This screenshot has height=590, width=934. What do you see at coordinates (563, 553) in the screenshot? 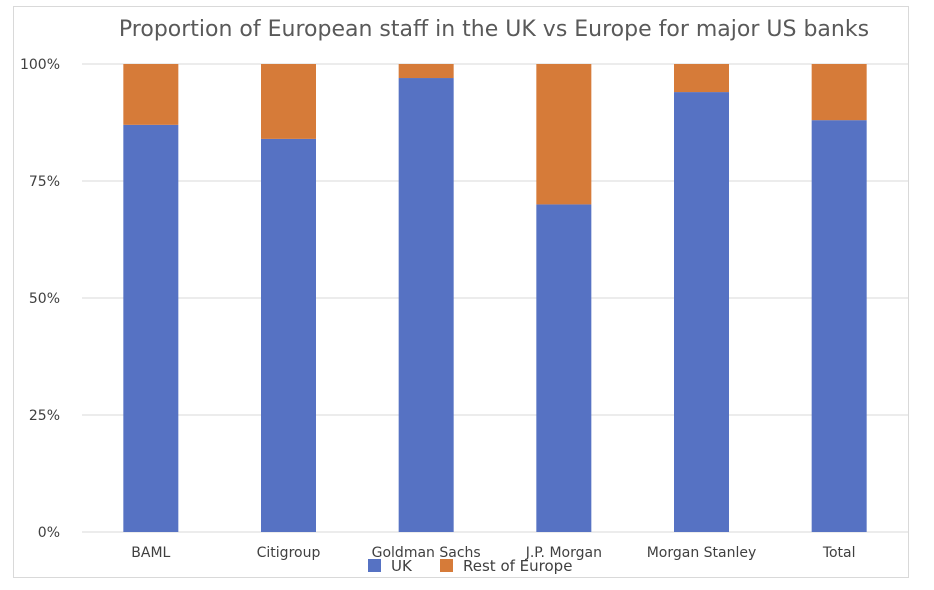
I see `x-tick-label: J.P. Morgan` at bounding box center [563, 553].